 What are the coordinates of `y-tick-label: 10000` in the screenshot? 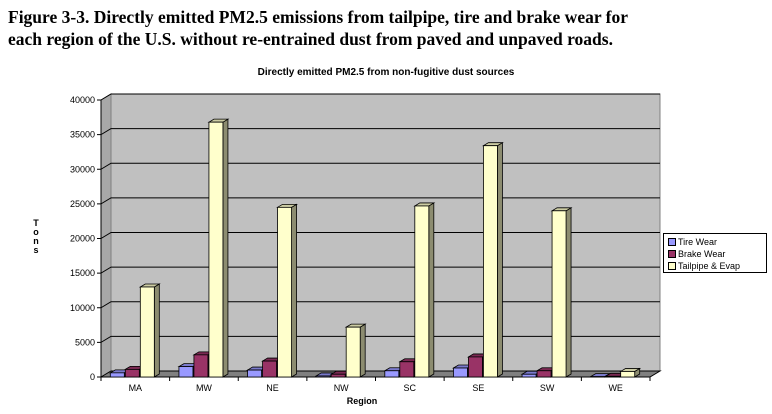 It's located at (82, 308).